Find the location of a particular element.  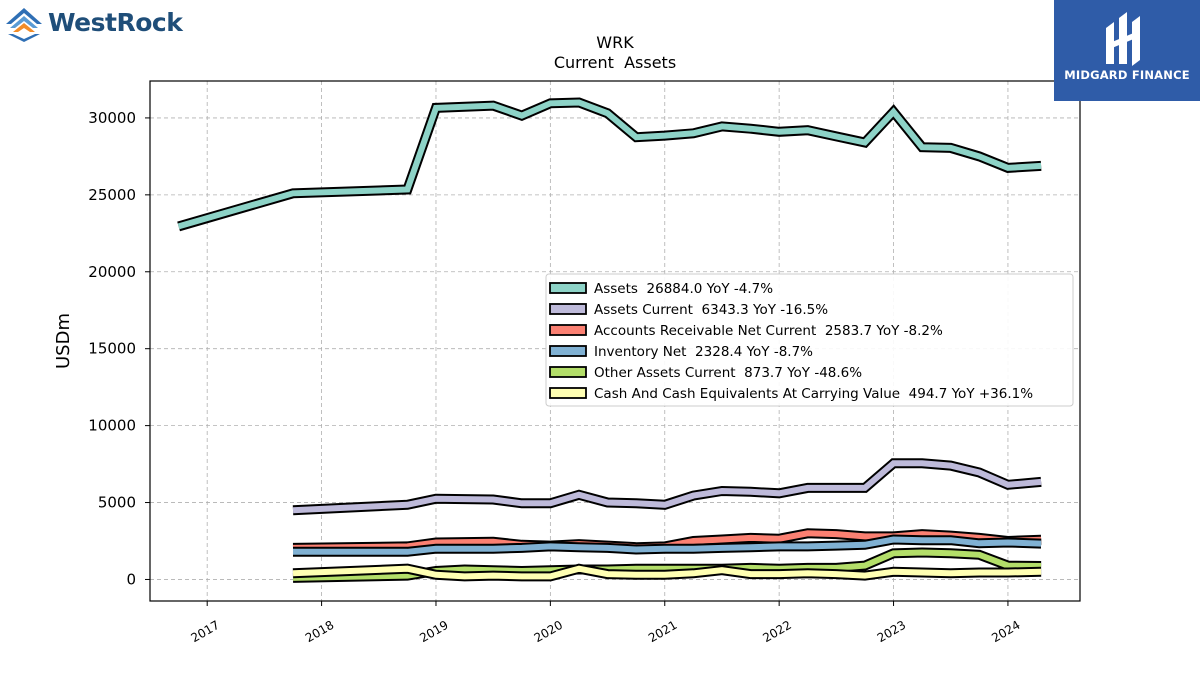

legend-label: Other Assets Current 873.7 YoY -48.6% is located at coordinates (728, 373).